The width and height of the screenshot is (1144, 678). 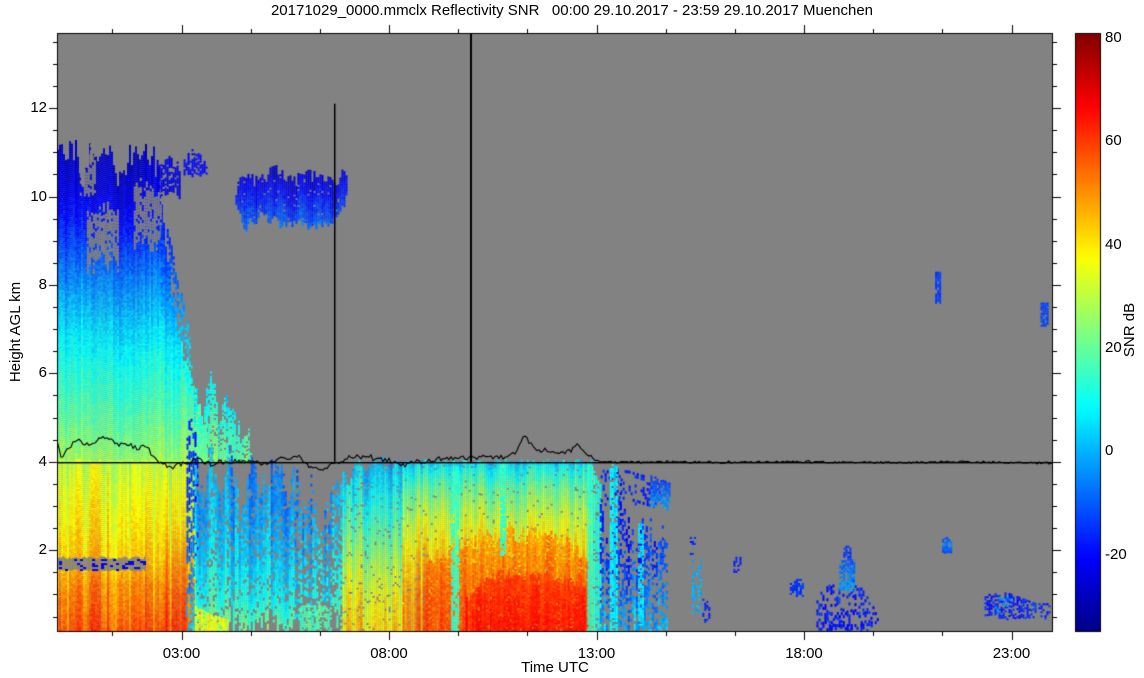 What do you see at coordinates (42, 284) in the screenshot?
I see `y-tick-label: 8` at bounding box center [42, 284].